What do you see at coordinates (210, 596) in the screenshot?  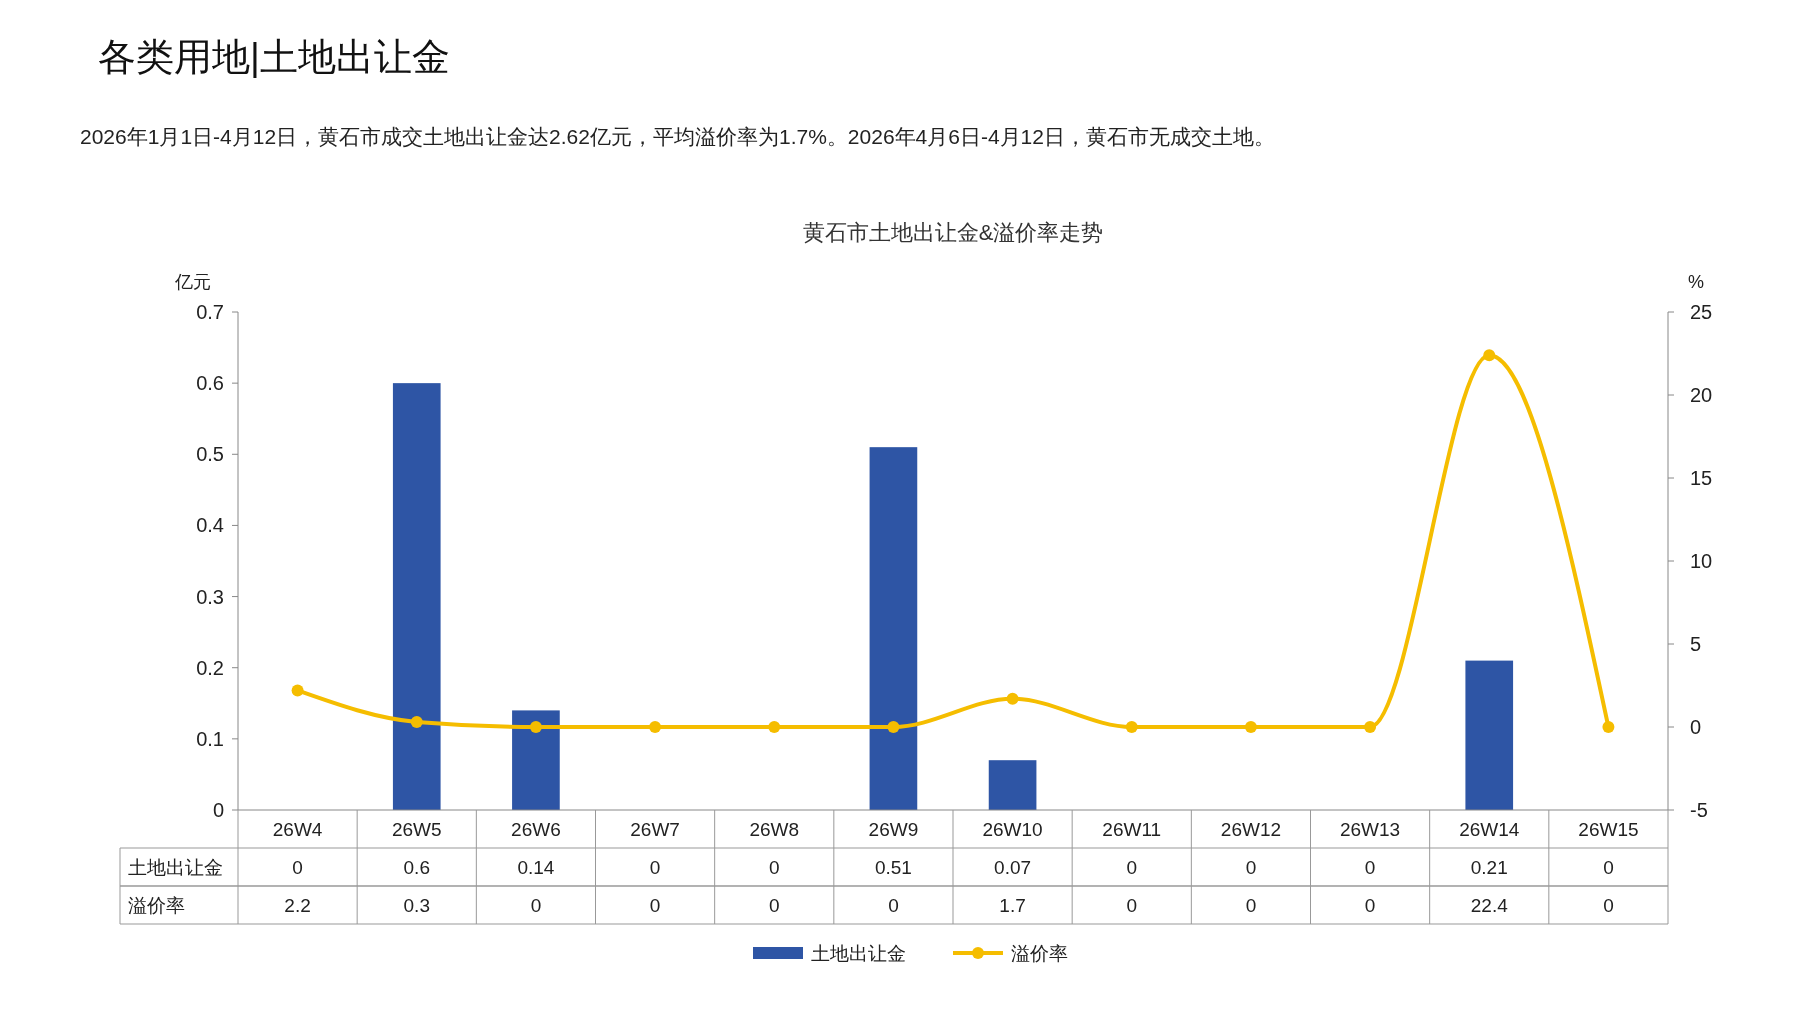 I see `y-tick-label: 0.3` at bounding box center [210, 596].